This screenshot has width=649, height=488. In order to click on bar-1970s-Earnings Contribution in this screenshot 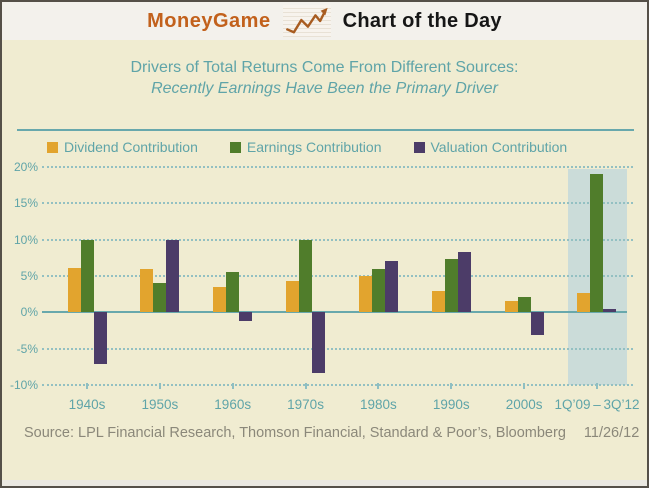, I will do `click(306, 276)`.